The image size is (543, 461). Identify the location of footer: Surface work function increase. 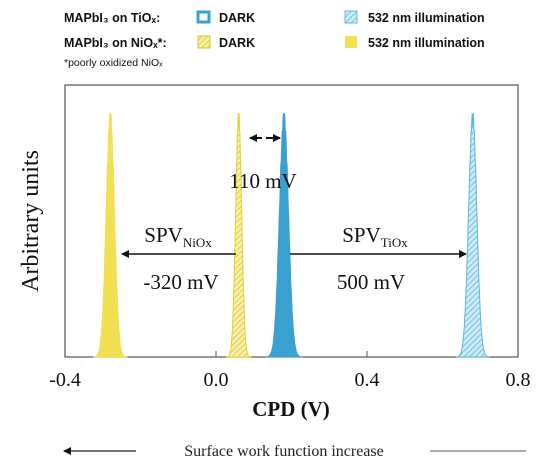
(294, 451).